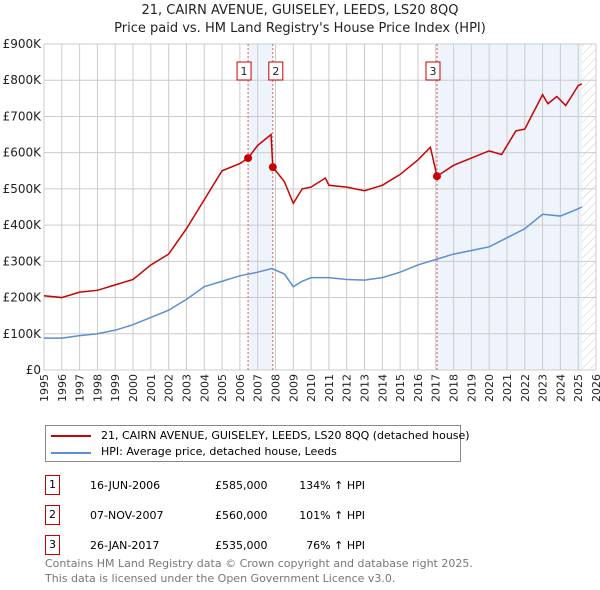 The height and width of the screenshot is (590, 600). I want to click on x-tick-label: 2021, so click(507, 388).